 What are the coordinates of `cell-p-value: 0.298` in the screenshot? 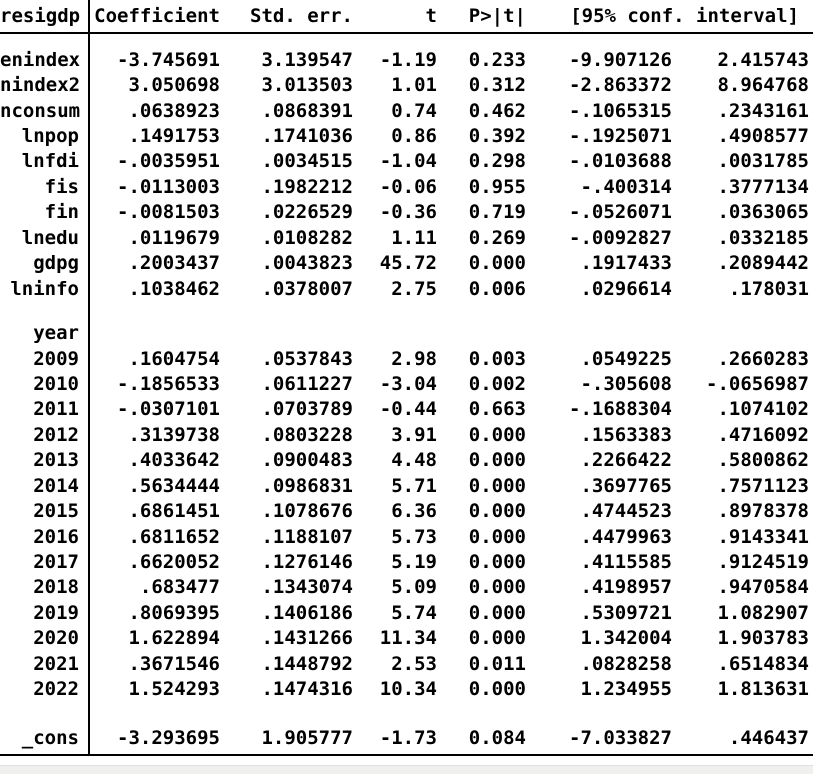 It's located at (497, 161).